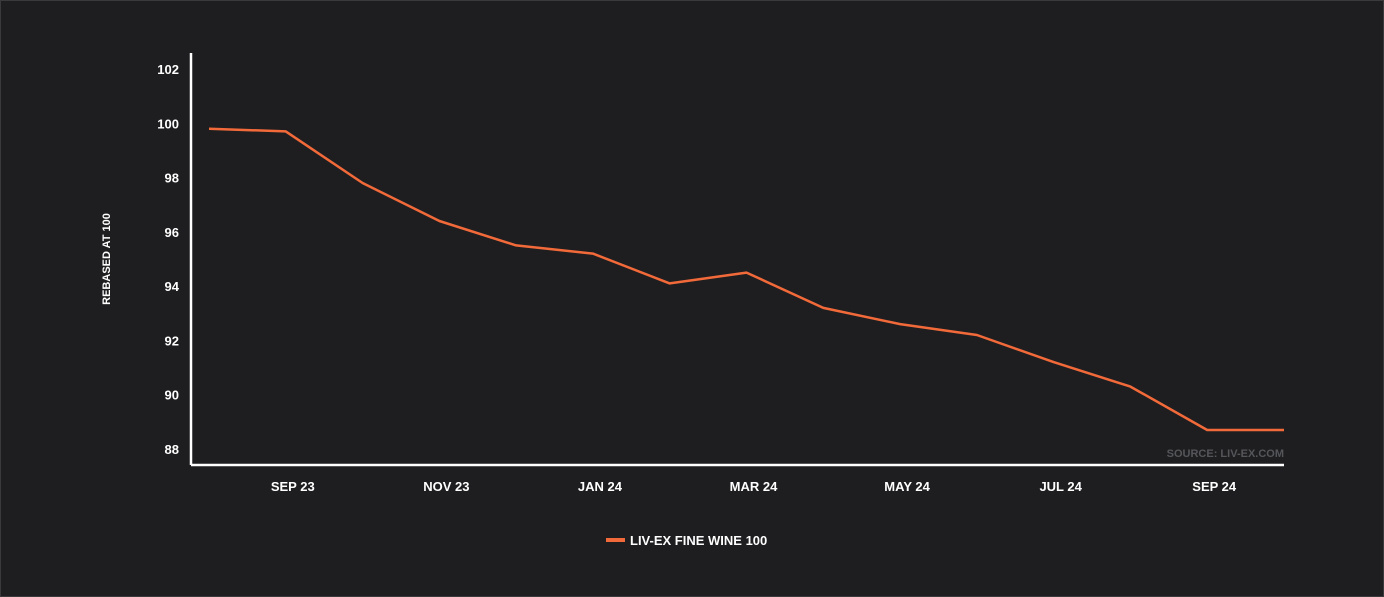 The width and height of the screenshot is (1384, 597). What do you see at coordinates (172, 340) in the screenshot?
I see `y-tick-label: 92` at bounding box center [172, 340].